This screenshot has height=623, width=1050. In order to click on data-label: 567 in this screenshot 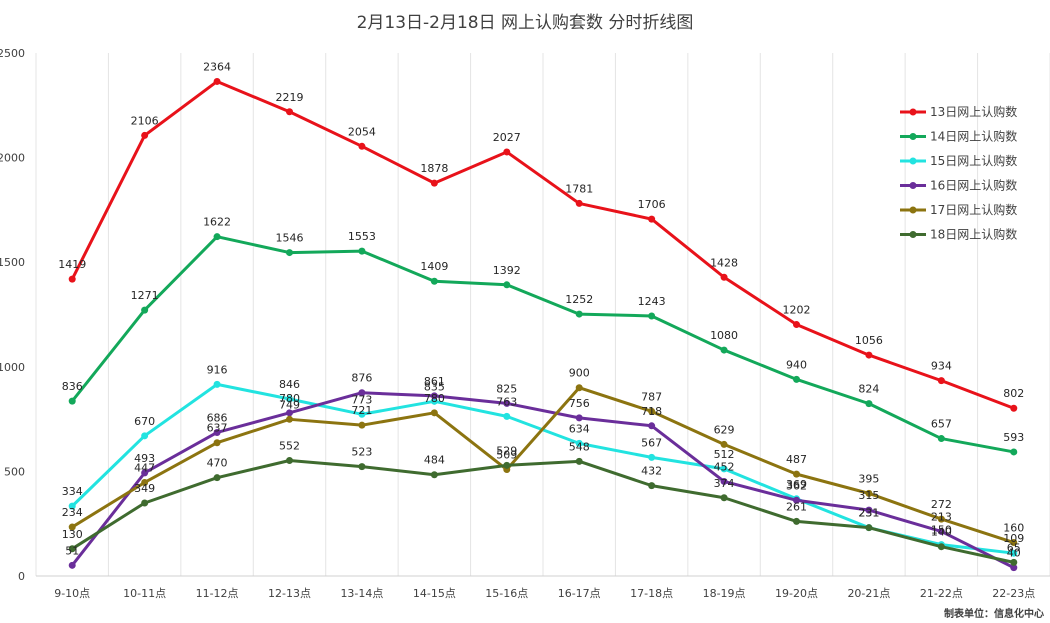, I will do `click(651, 442)`.